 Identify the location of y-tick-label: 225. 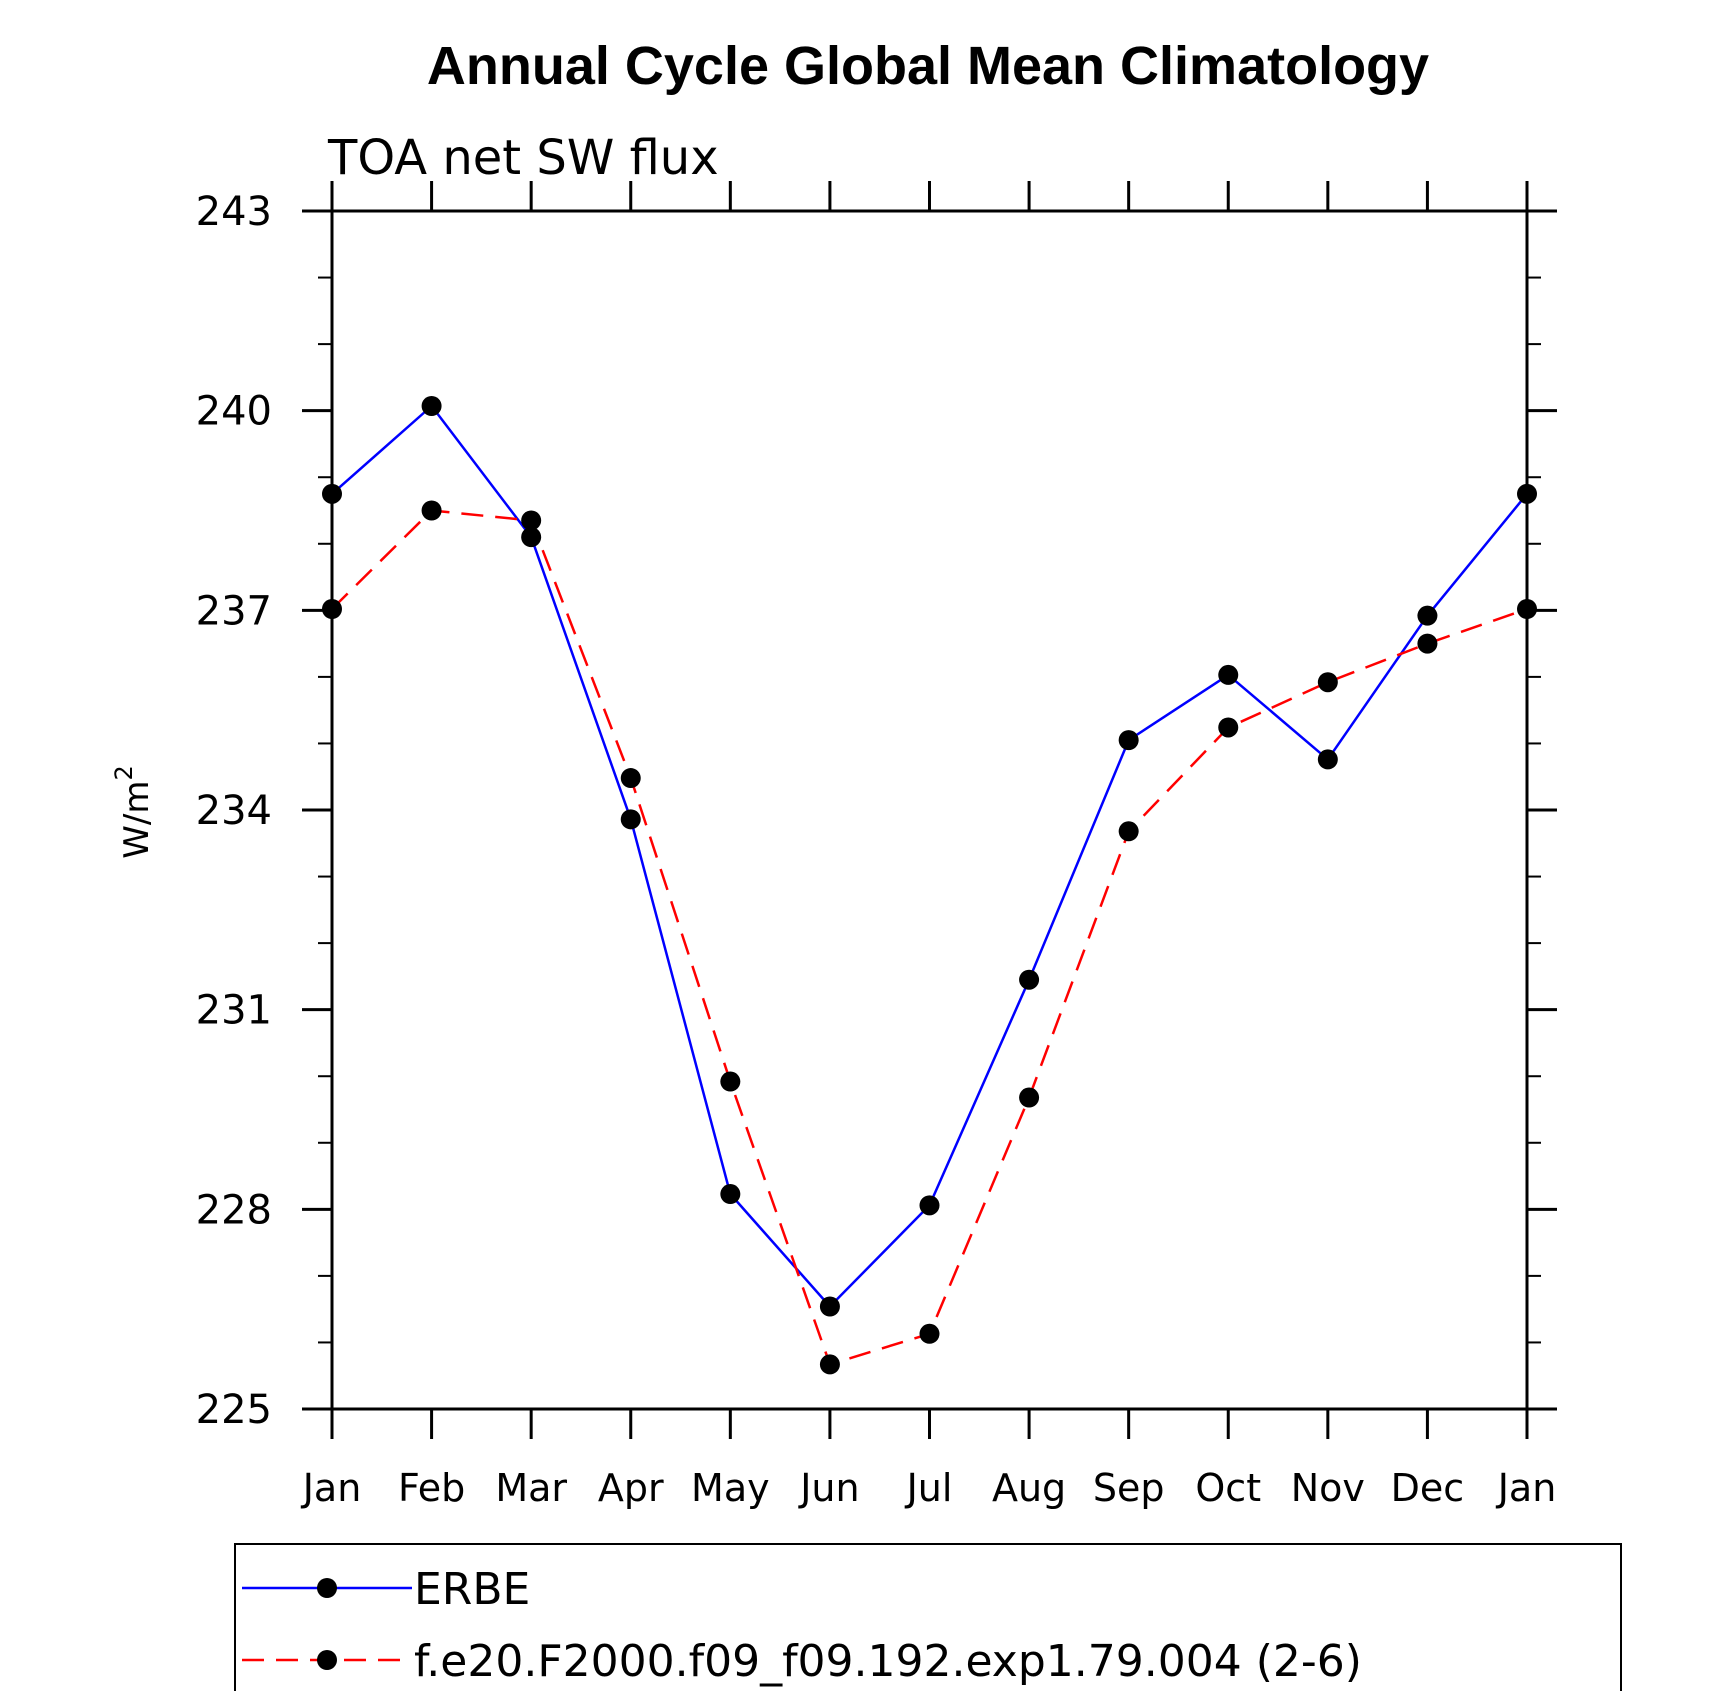
(234, 1410).